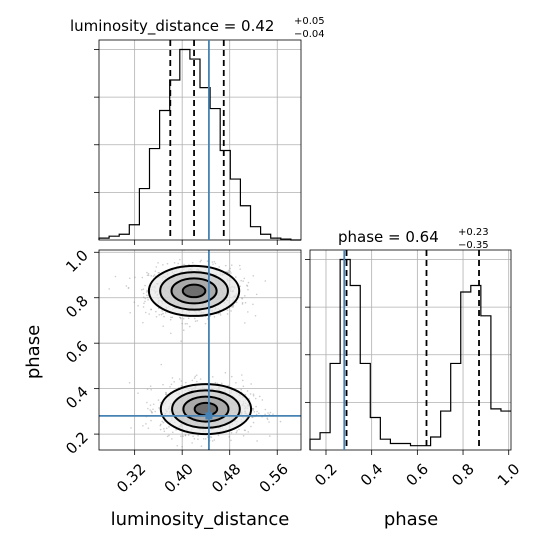  What do you see at coordinates (509, 475) in the screenshot?
I see `x-tick-label: 1.0` at bounding box center [509, 475].